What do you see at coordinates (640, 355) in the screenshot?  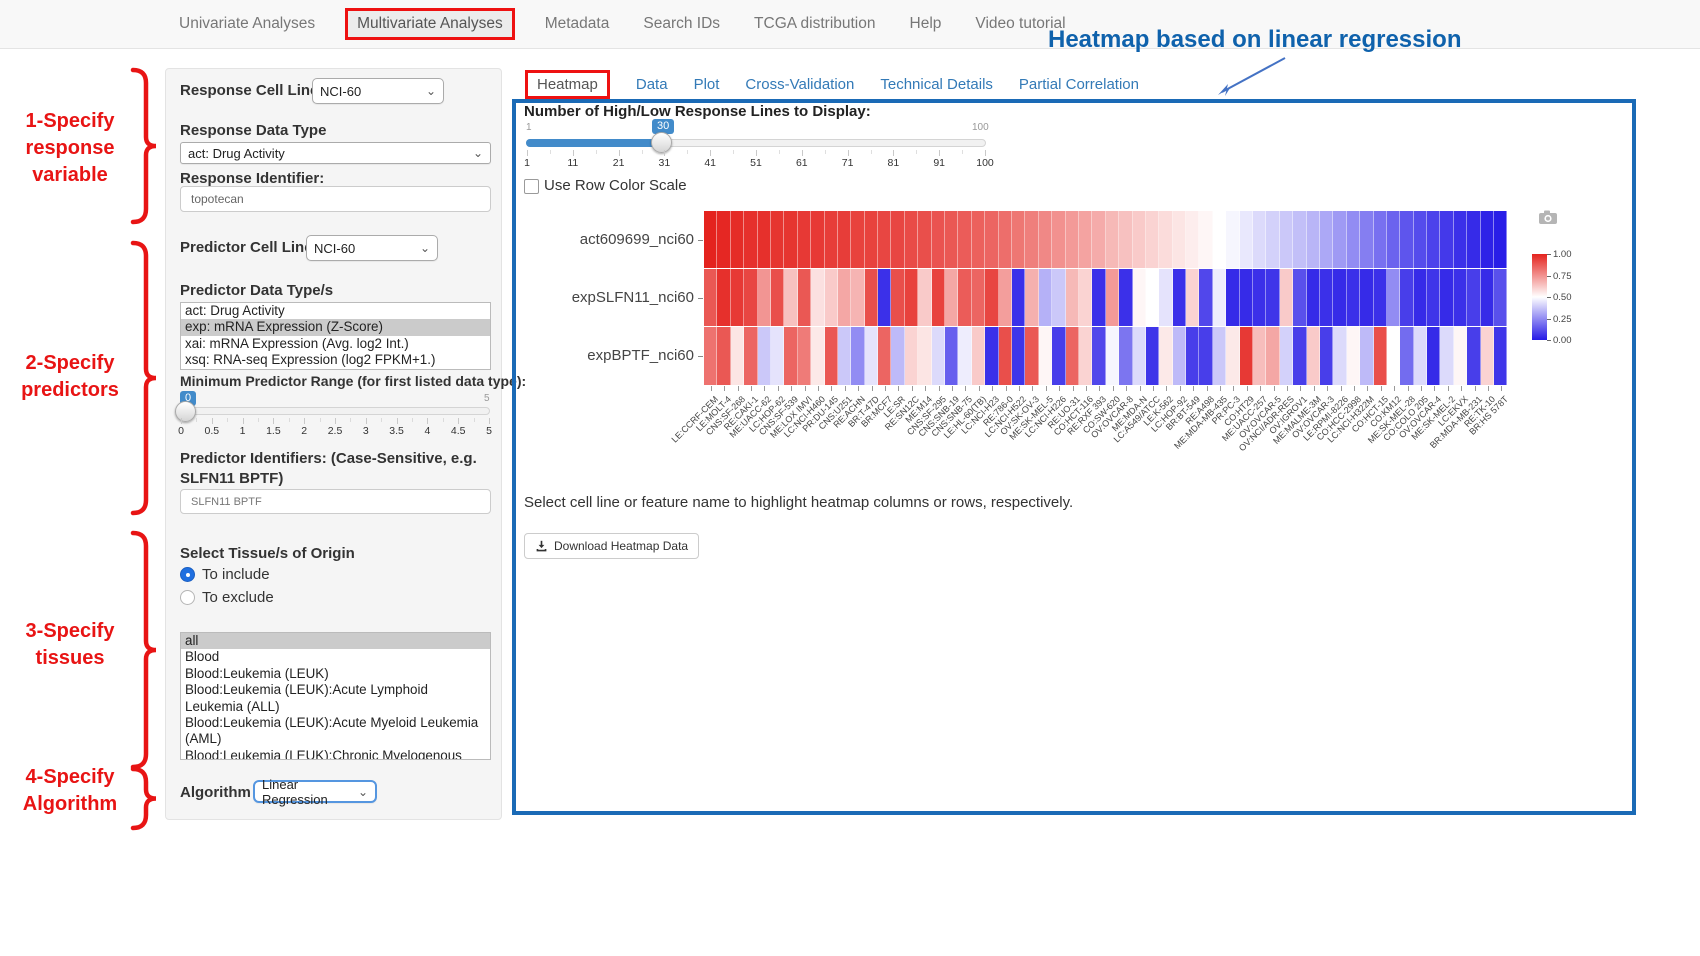 I see `heatmap-row-label-expbptf-nci60: expBPTF_nci60` at bounding box center [640, 355].